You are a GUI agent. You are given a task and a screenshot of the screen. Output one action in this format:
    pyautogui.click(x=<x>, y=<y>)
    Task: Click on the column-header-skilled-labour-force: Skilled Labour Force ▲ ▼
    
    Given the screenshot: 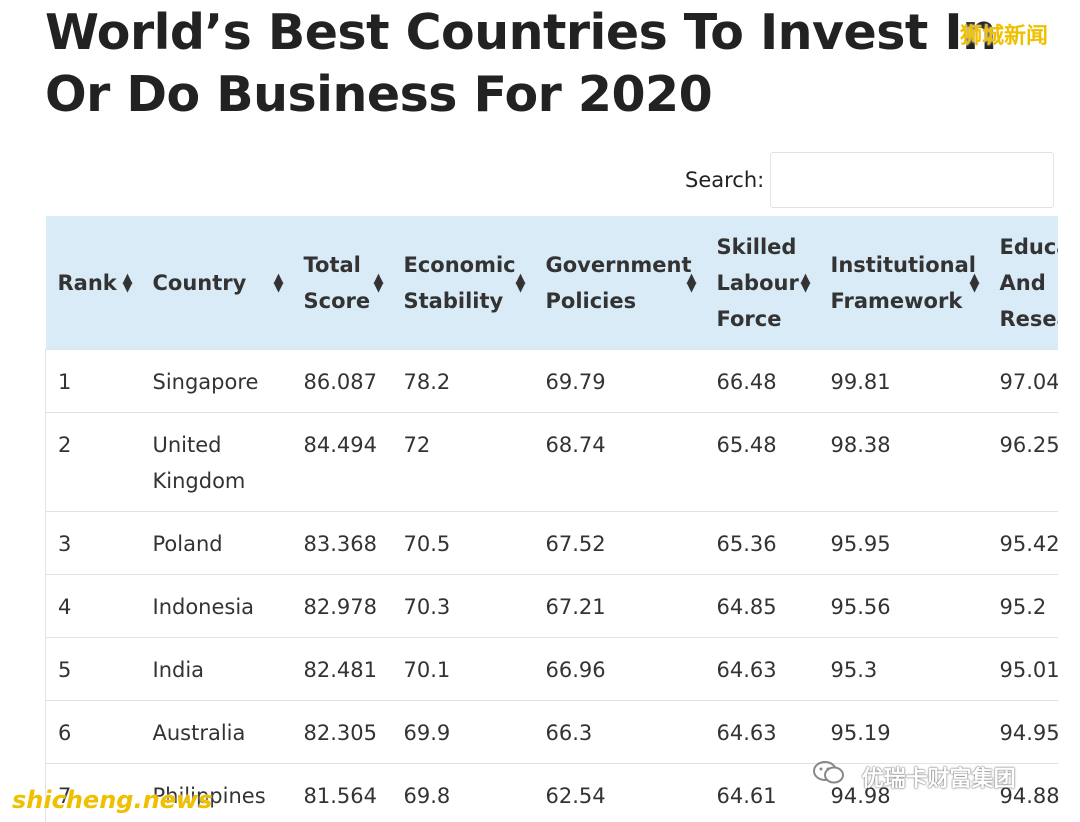 What is the action you would take?
    pyautogui.click(x=761, y=283)
    